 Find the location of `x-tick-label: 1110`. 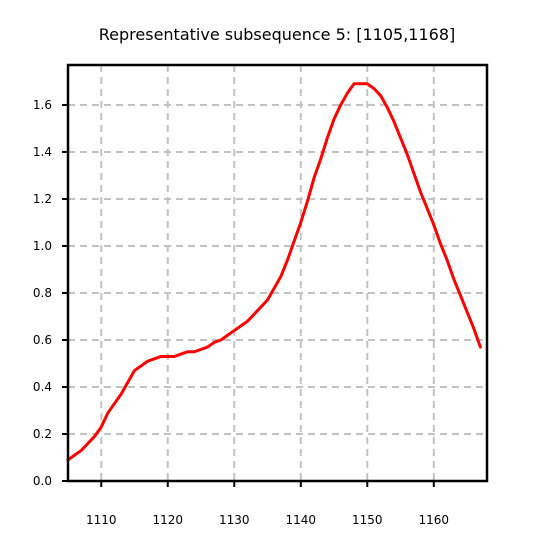

x-tick-label: 1110 is located at coordinates (101, 520).